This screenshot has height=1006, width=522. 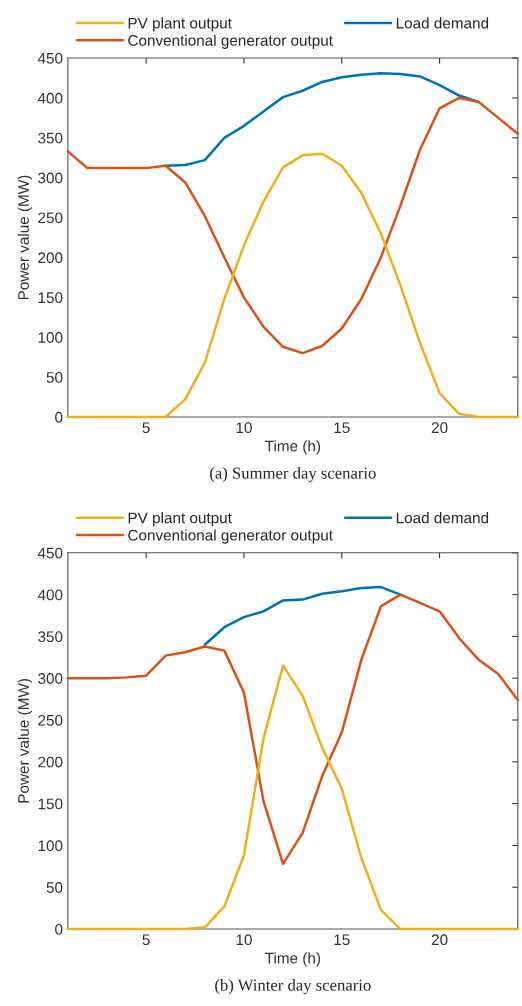 I want to click on text: (b) Winter day scenario, so click(x=293, y=987).